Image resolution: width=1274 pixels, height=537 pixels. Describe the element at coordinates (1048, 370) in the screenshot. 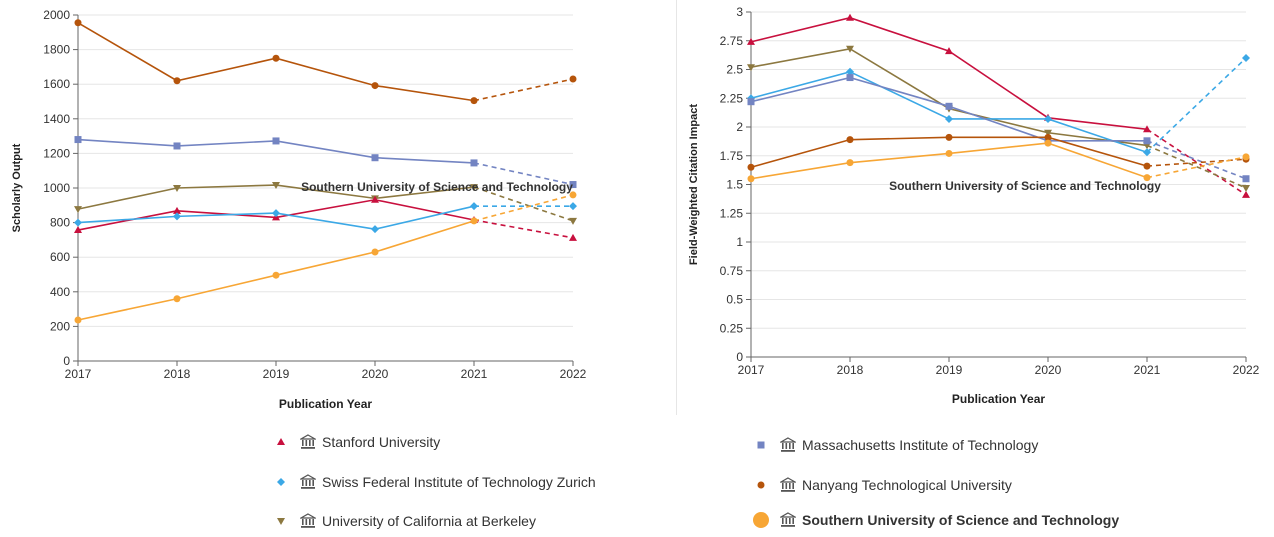

I see `x-tick-label: 2020` at that location.